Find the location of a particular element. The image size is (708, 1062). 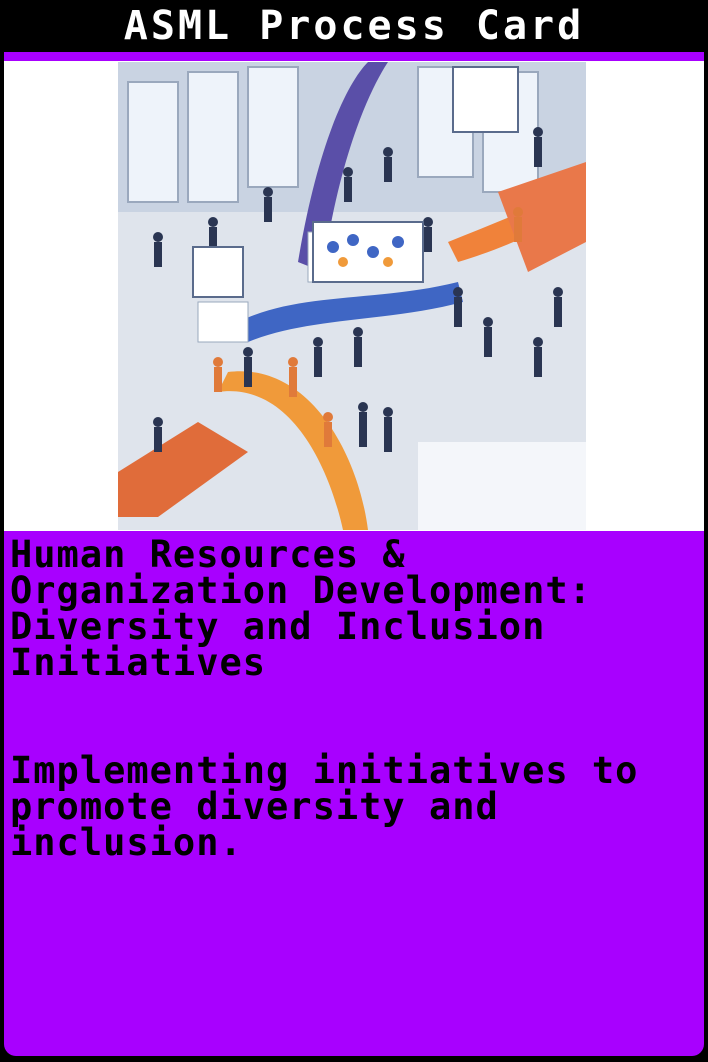

accent-stripe is located at coordinates (354, 56).